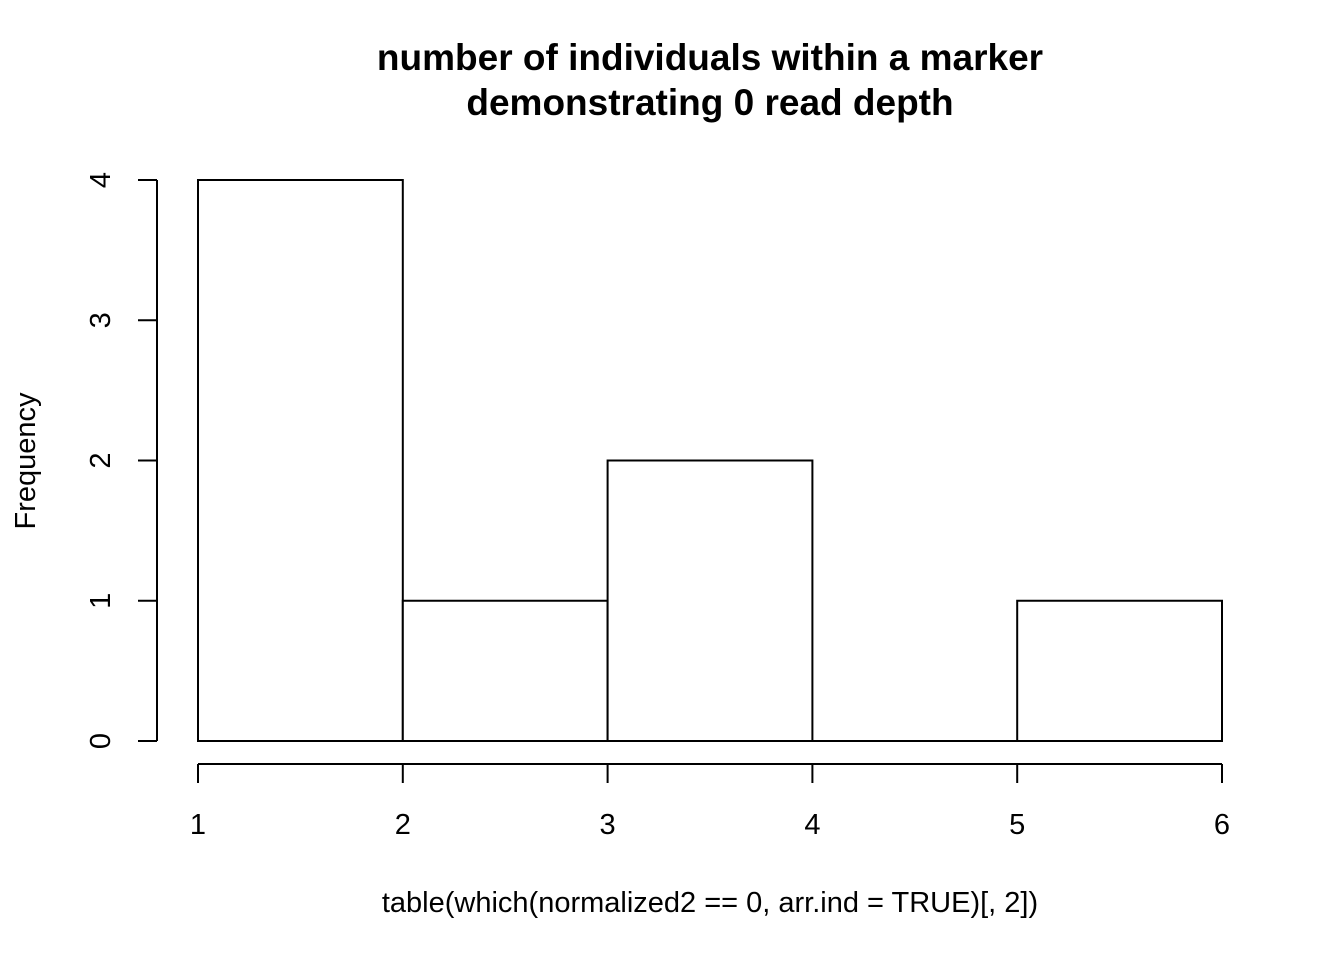  What do you see at coordinates (710, 57) in the screenshot?
I see `chart-title-line-1: number of individuals within a marker` at bounding box center [710, 57].